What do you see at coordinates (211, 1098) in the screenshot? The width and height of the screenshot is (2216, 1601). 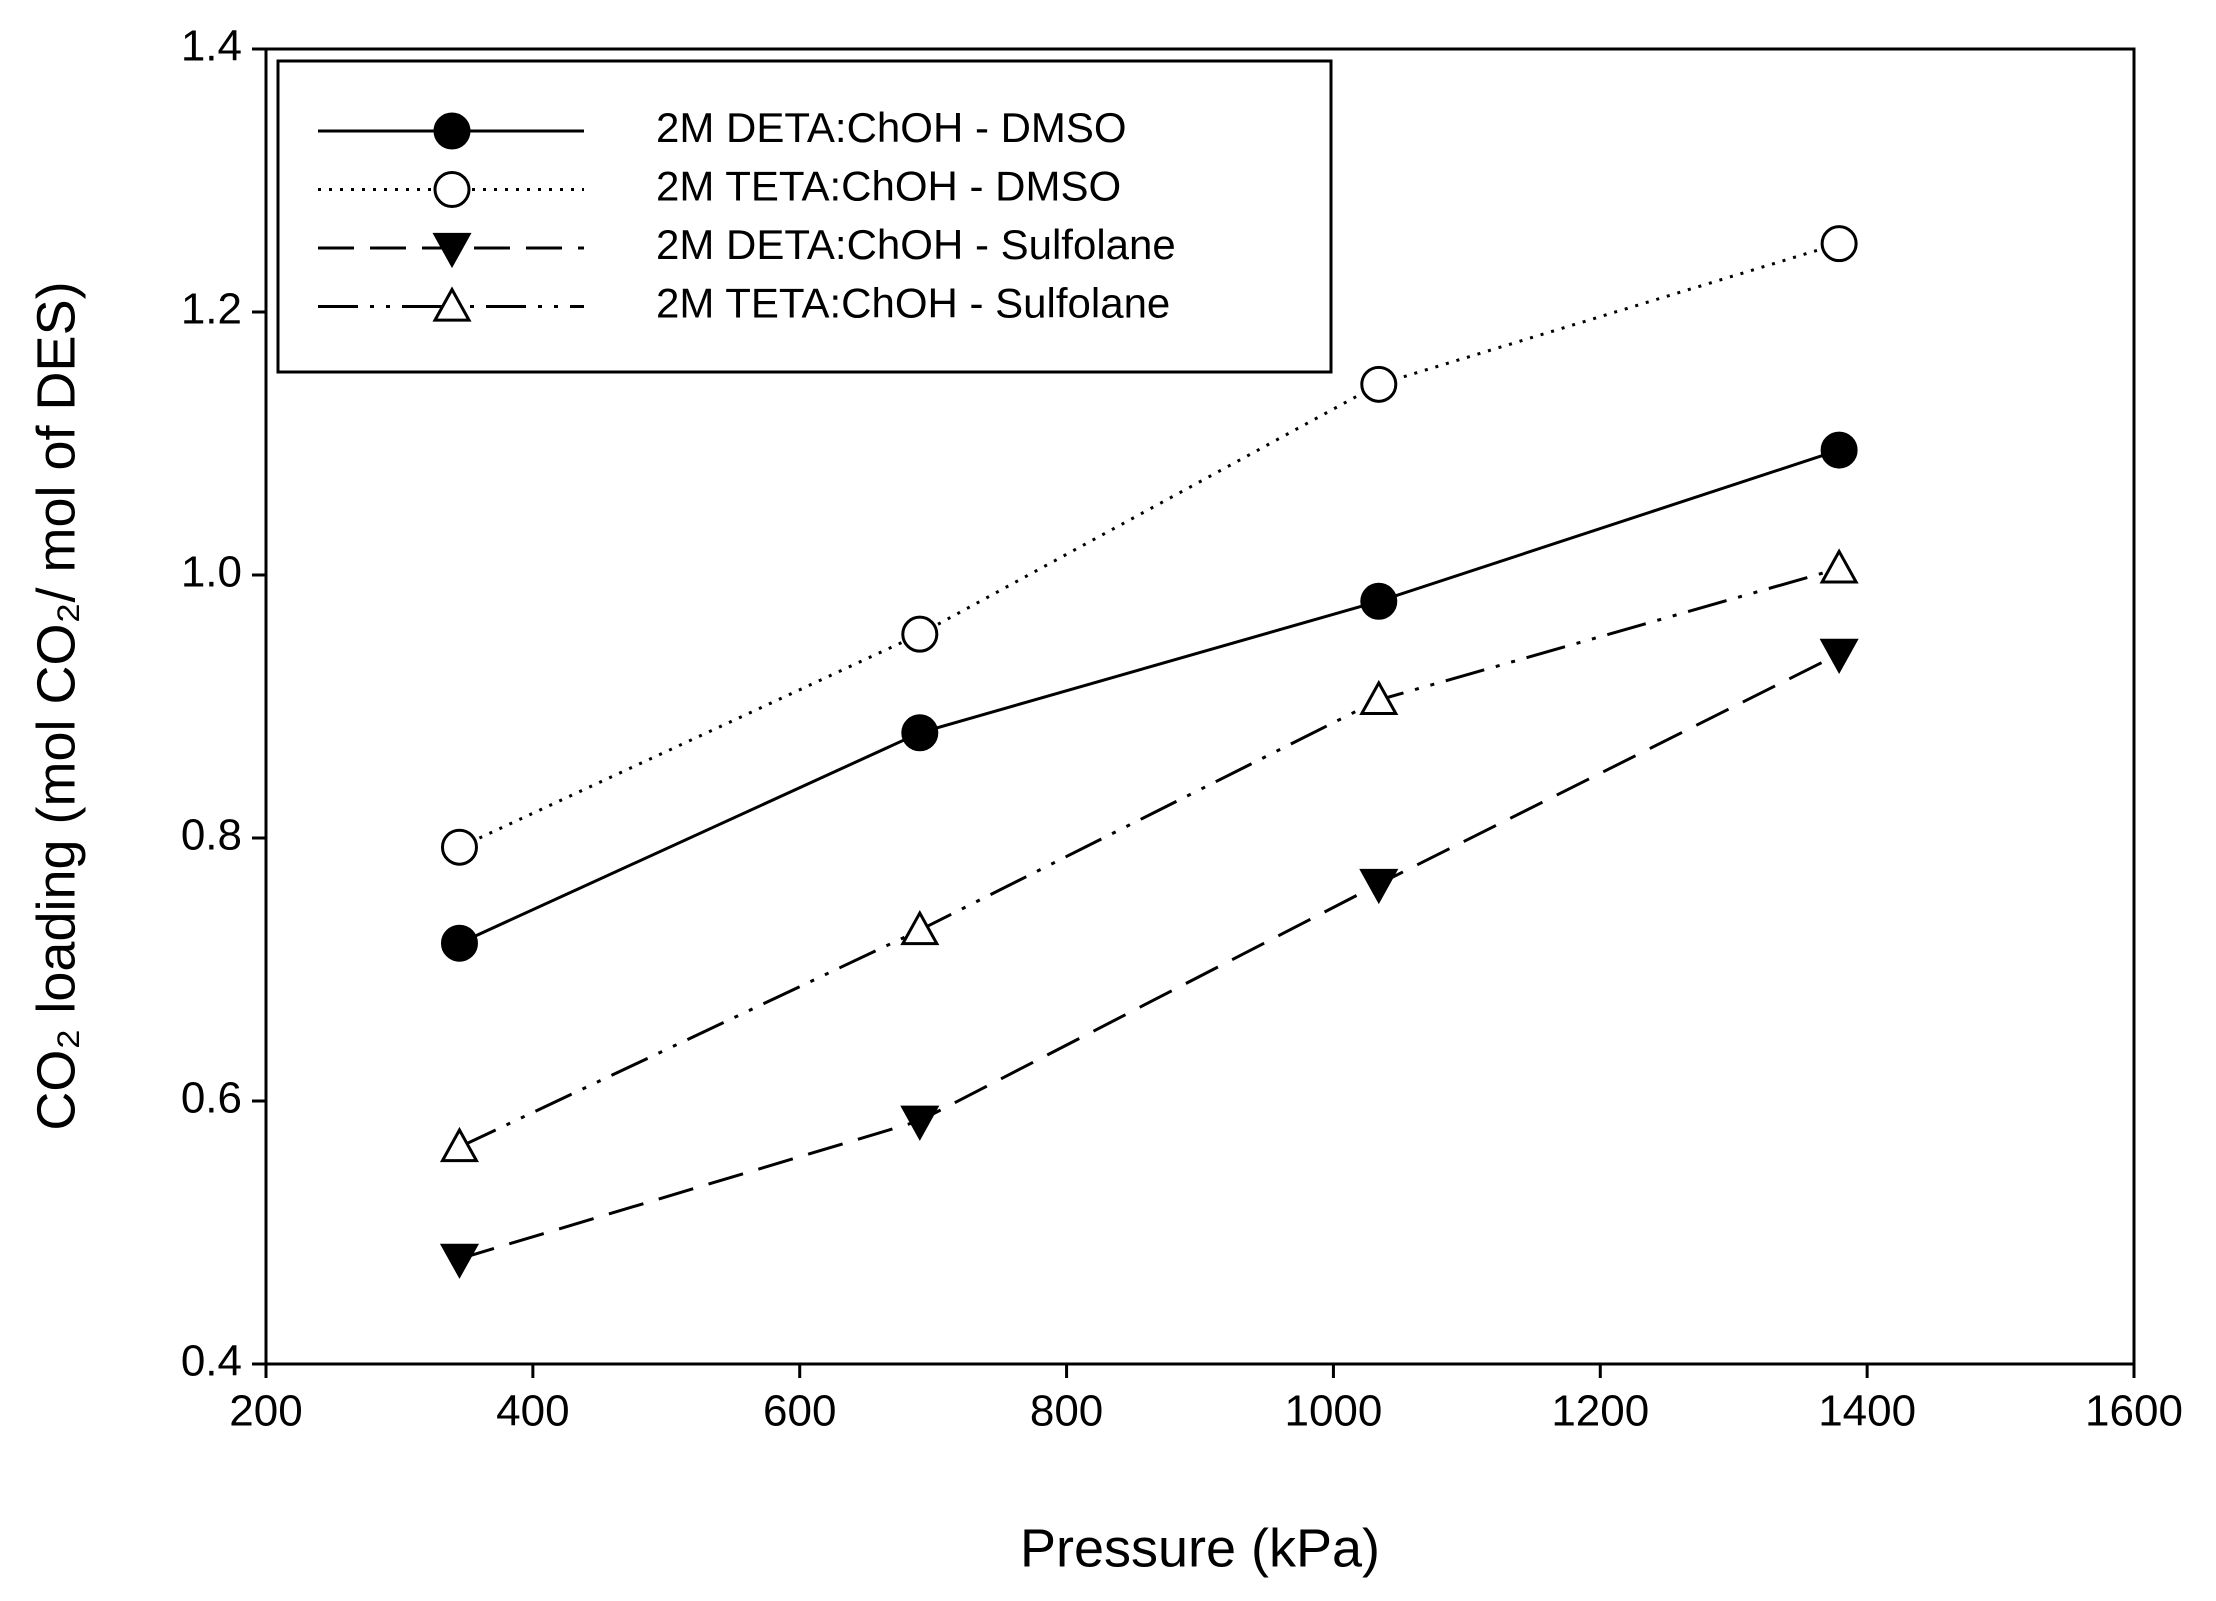 I see `y-tick-label: 0.6` at bounding box center [211, 1098].